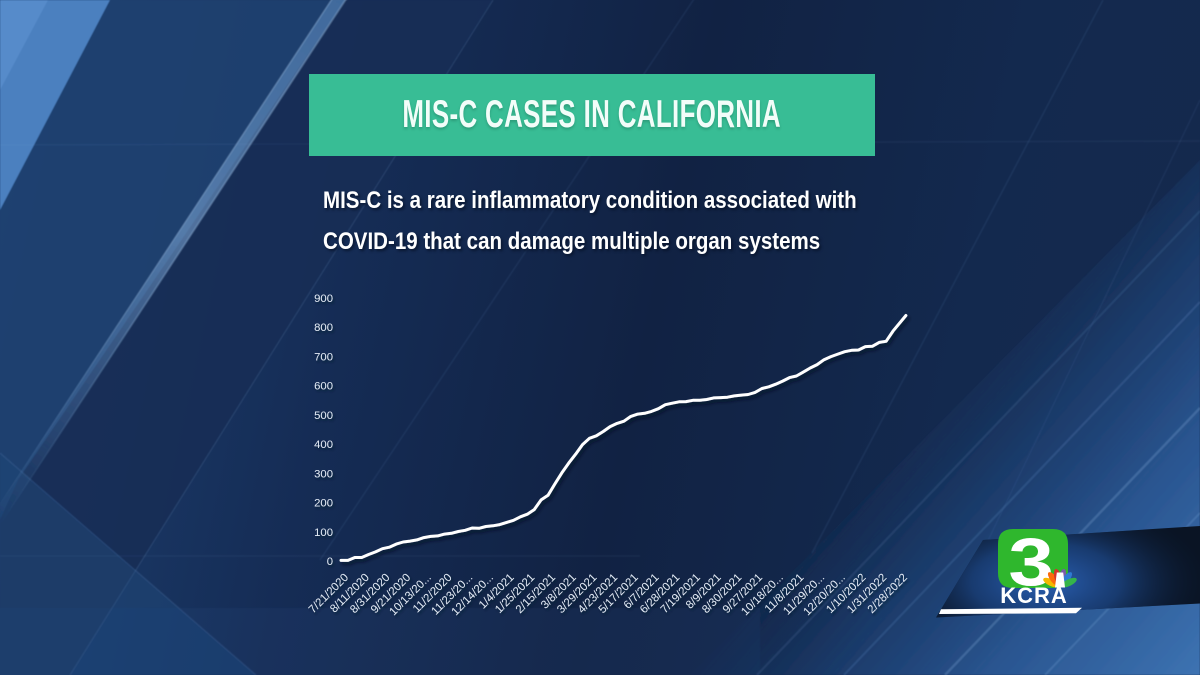  I want to click on y-tick-label: 100, so click(323, 533).